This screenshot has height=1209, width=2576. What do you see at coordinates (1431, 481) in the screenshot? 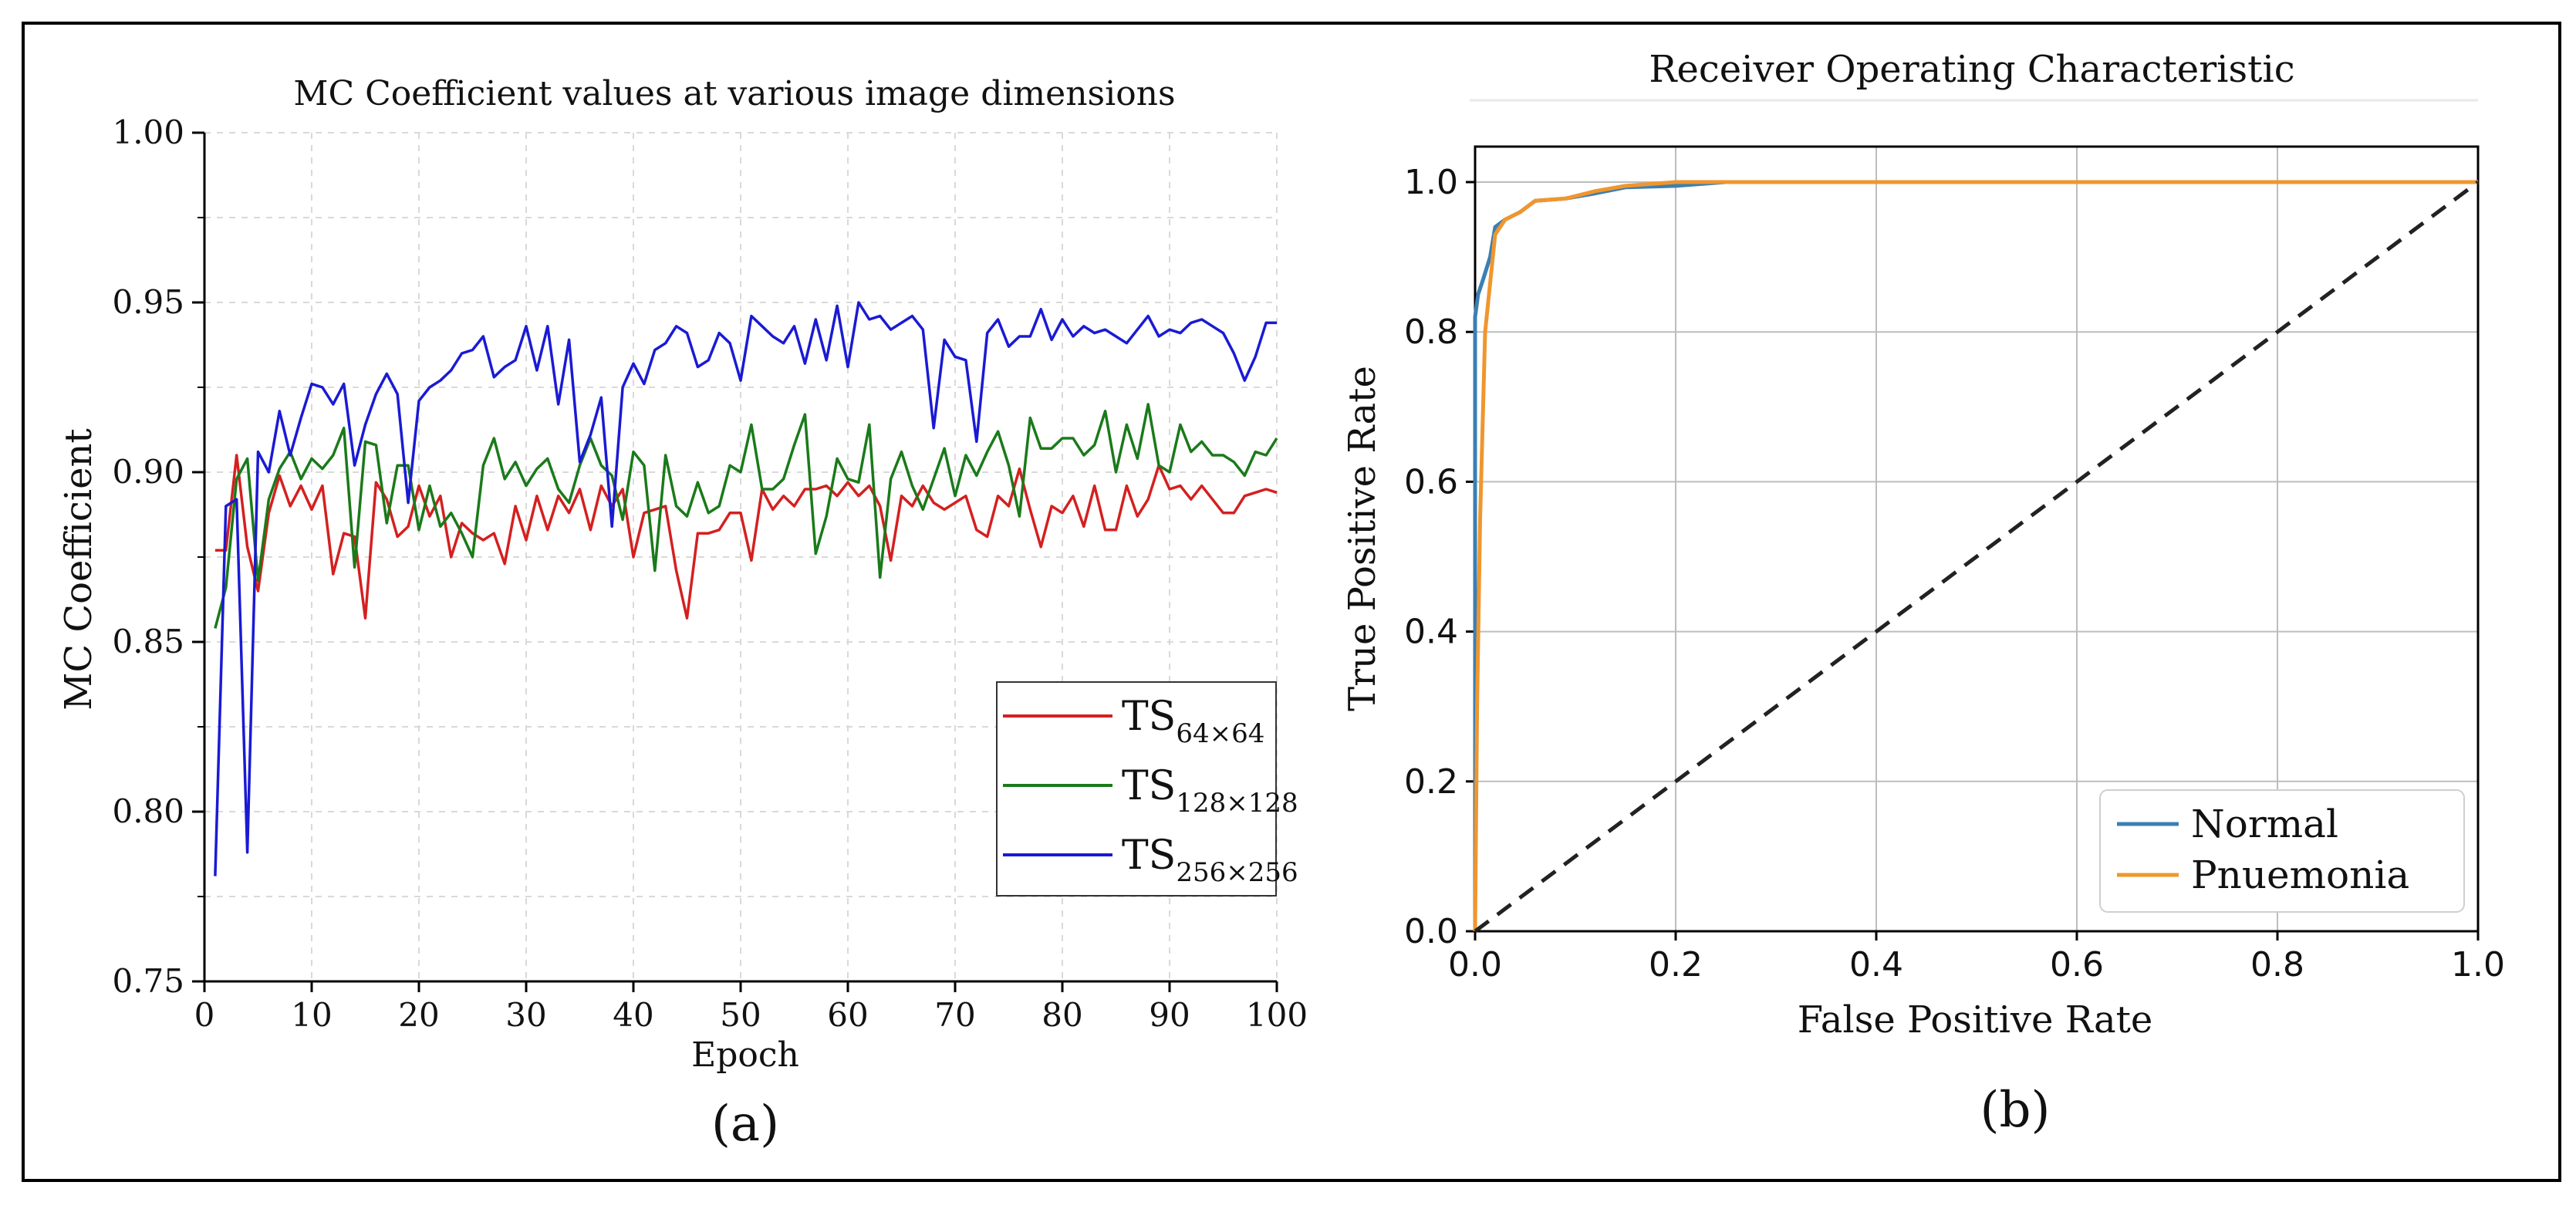
I see `tick-label-b-y: 0.6` at bounding box center [1431, 481].